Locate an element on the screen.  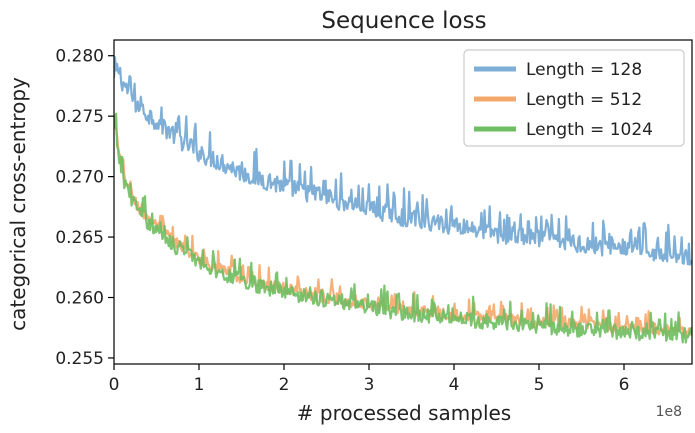
y-tick-label: 0.275 is located at coordinates (79, 117).